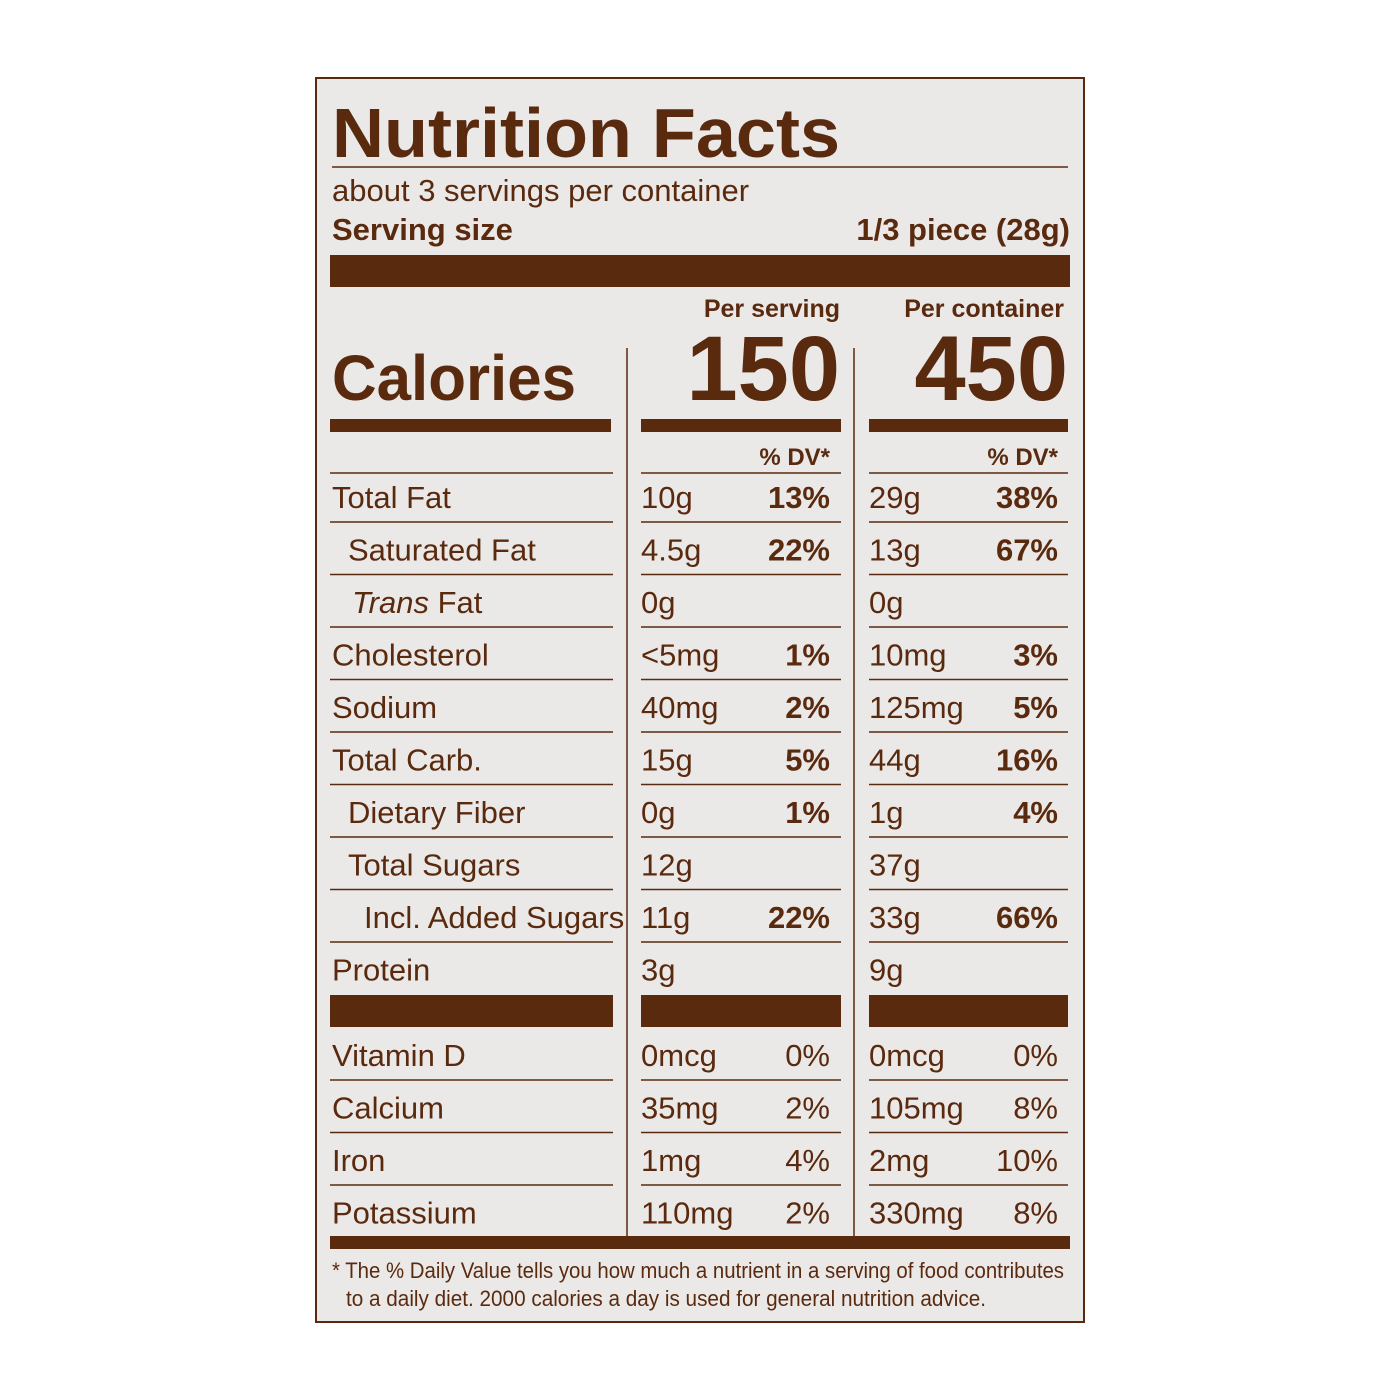  What do you see at coordinates (916, 1213) in the screenshot?
I see `amount: 330mg` at bounding box center [916, 1213].